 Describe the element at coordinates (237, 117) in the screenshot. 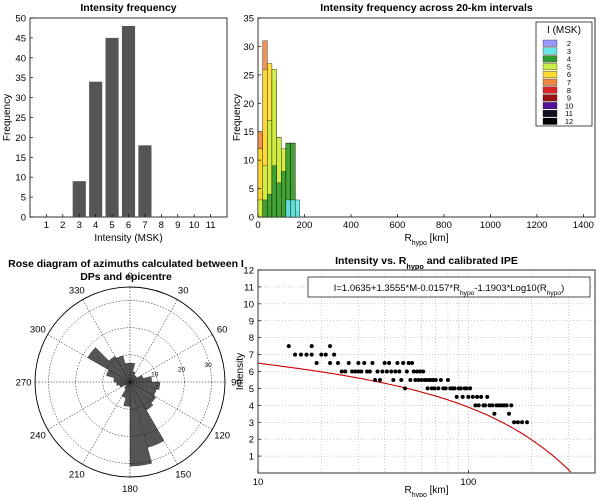

I see `panel-b-ylabel: Frequency` at that location.